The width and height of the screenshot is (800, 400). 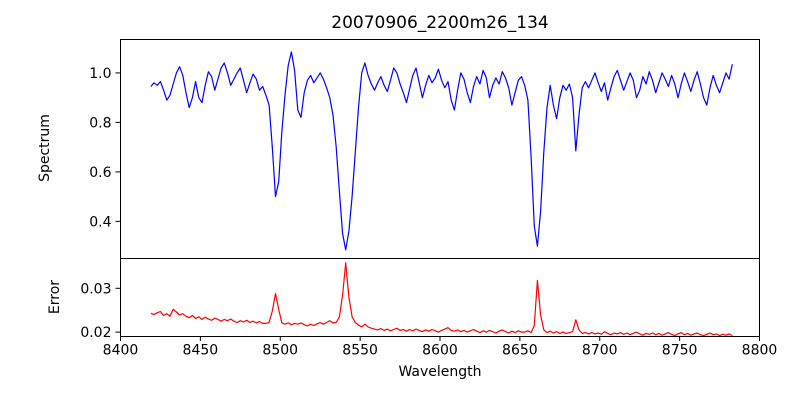 What do you see at coordinates (440, 351) in the screenshot?
I see `x-tick-label: 8600` at bounding box center [440, 351].